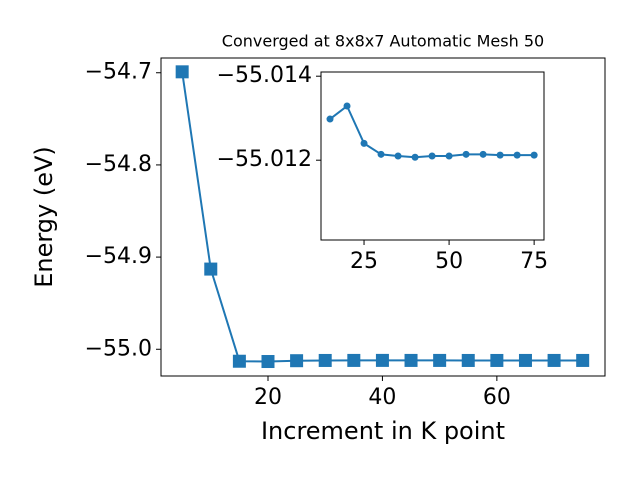 This screenshot has height=480, width=640. I want to click on y-tick-label: −55.012, so click(264, 159).